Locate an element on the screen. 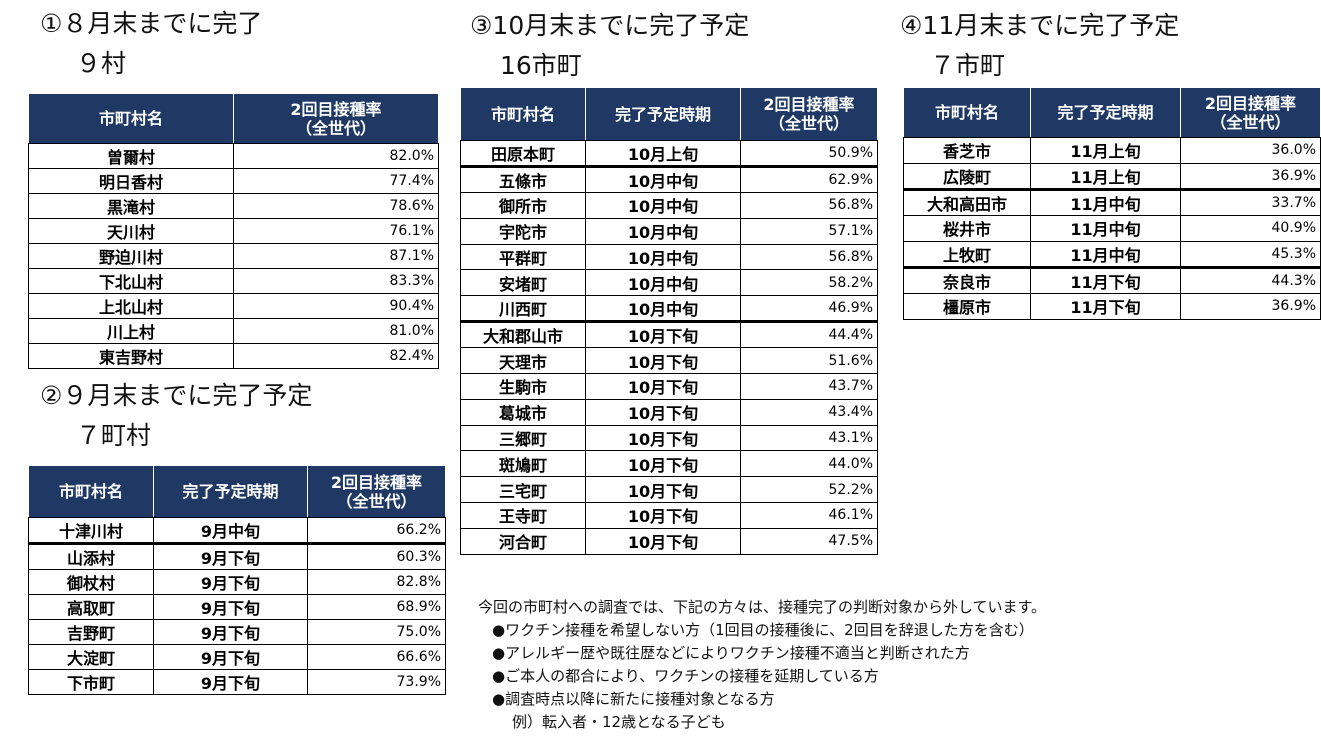 This screenshot has width=1321, height=738. text-cell: 五條市 is located at coordinates (523, 179).